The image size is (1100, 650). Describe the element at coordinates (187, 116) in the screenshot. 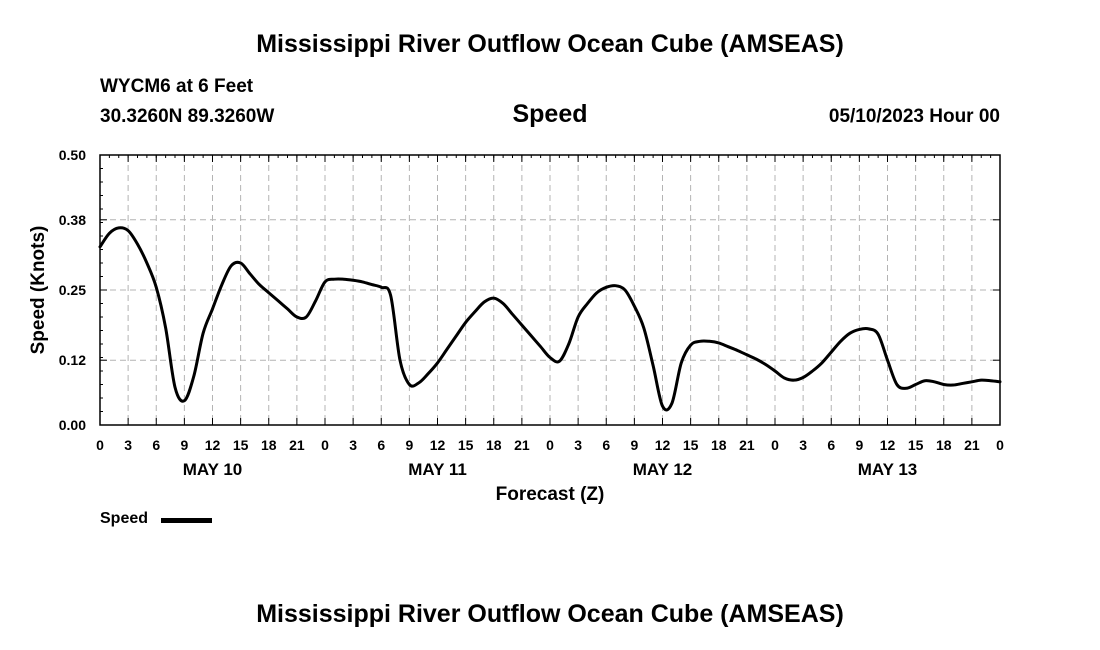

I see `coordinates-label: 30.3260N 89.3260W` at that location.